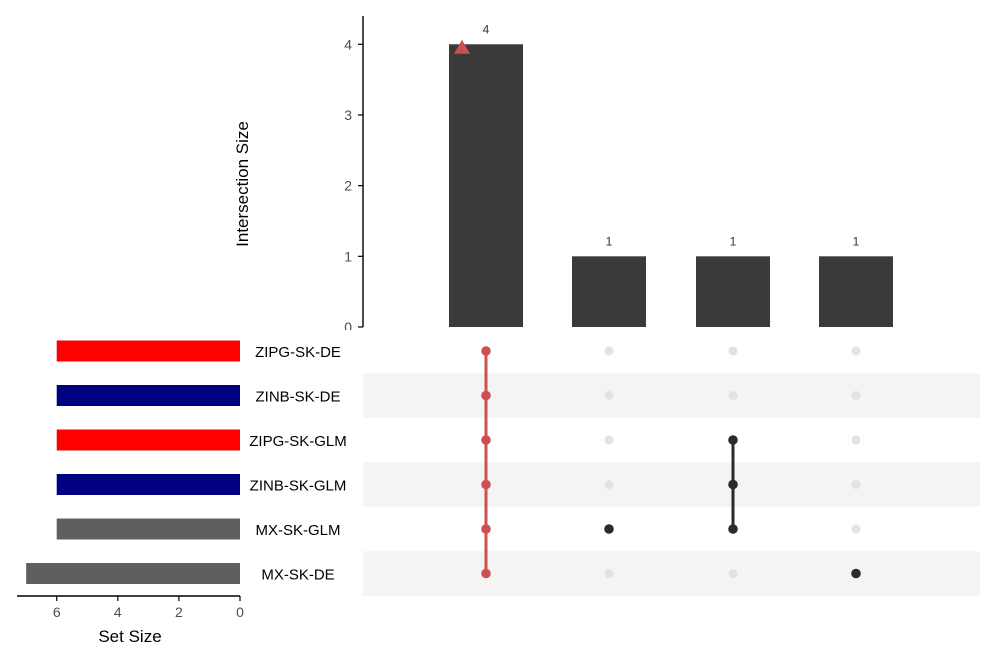 The height and width of the screenshot is (664, 997). What do you see at coordinates (297, 397) in the screenshot?
I see `set-name-label: ZINB-SK-DE` at bounding box center [297, 397].